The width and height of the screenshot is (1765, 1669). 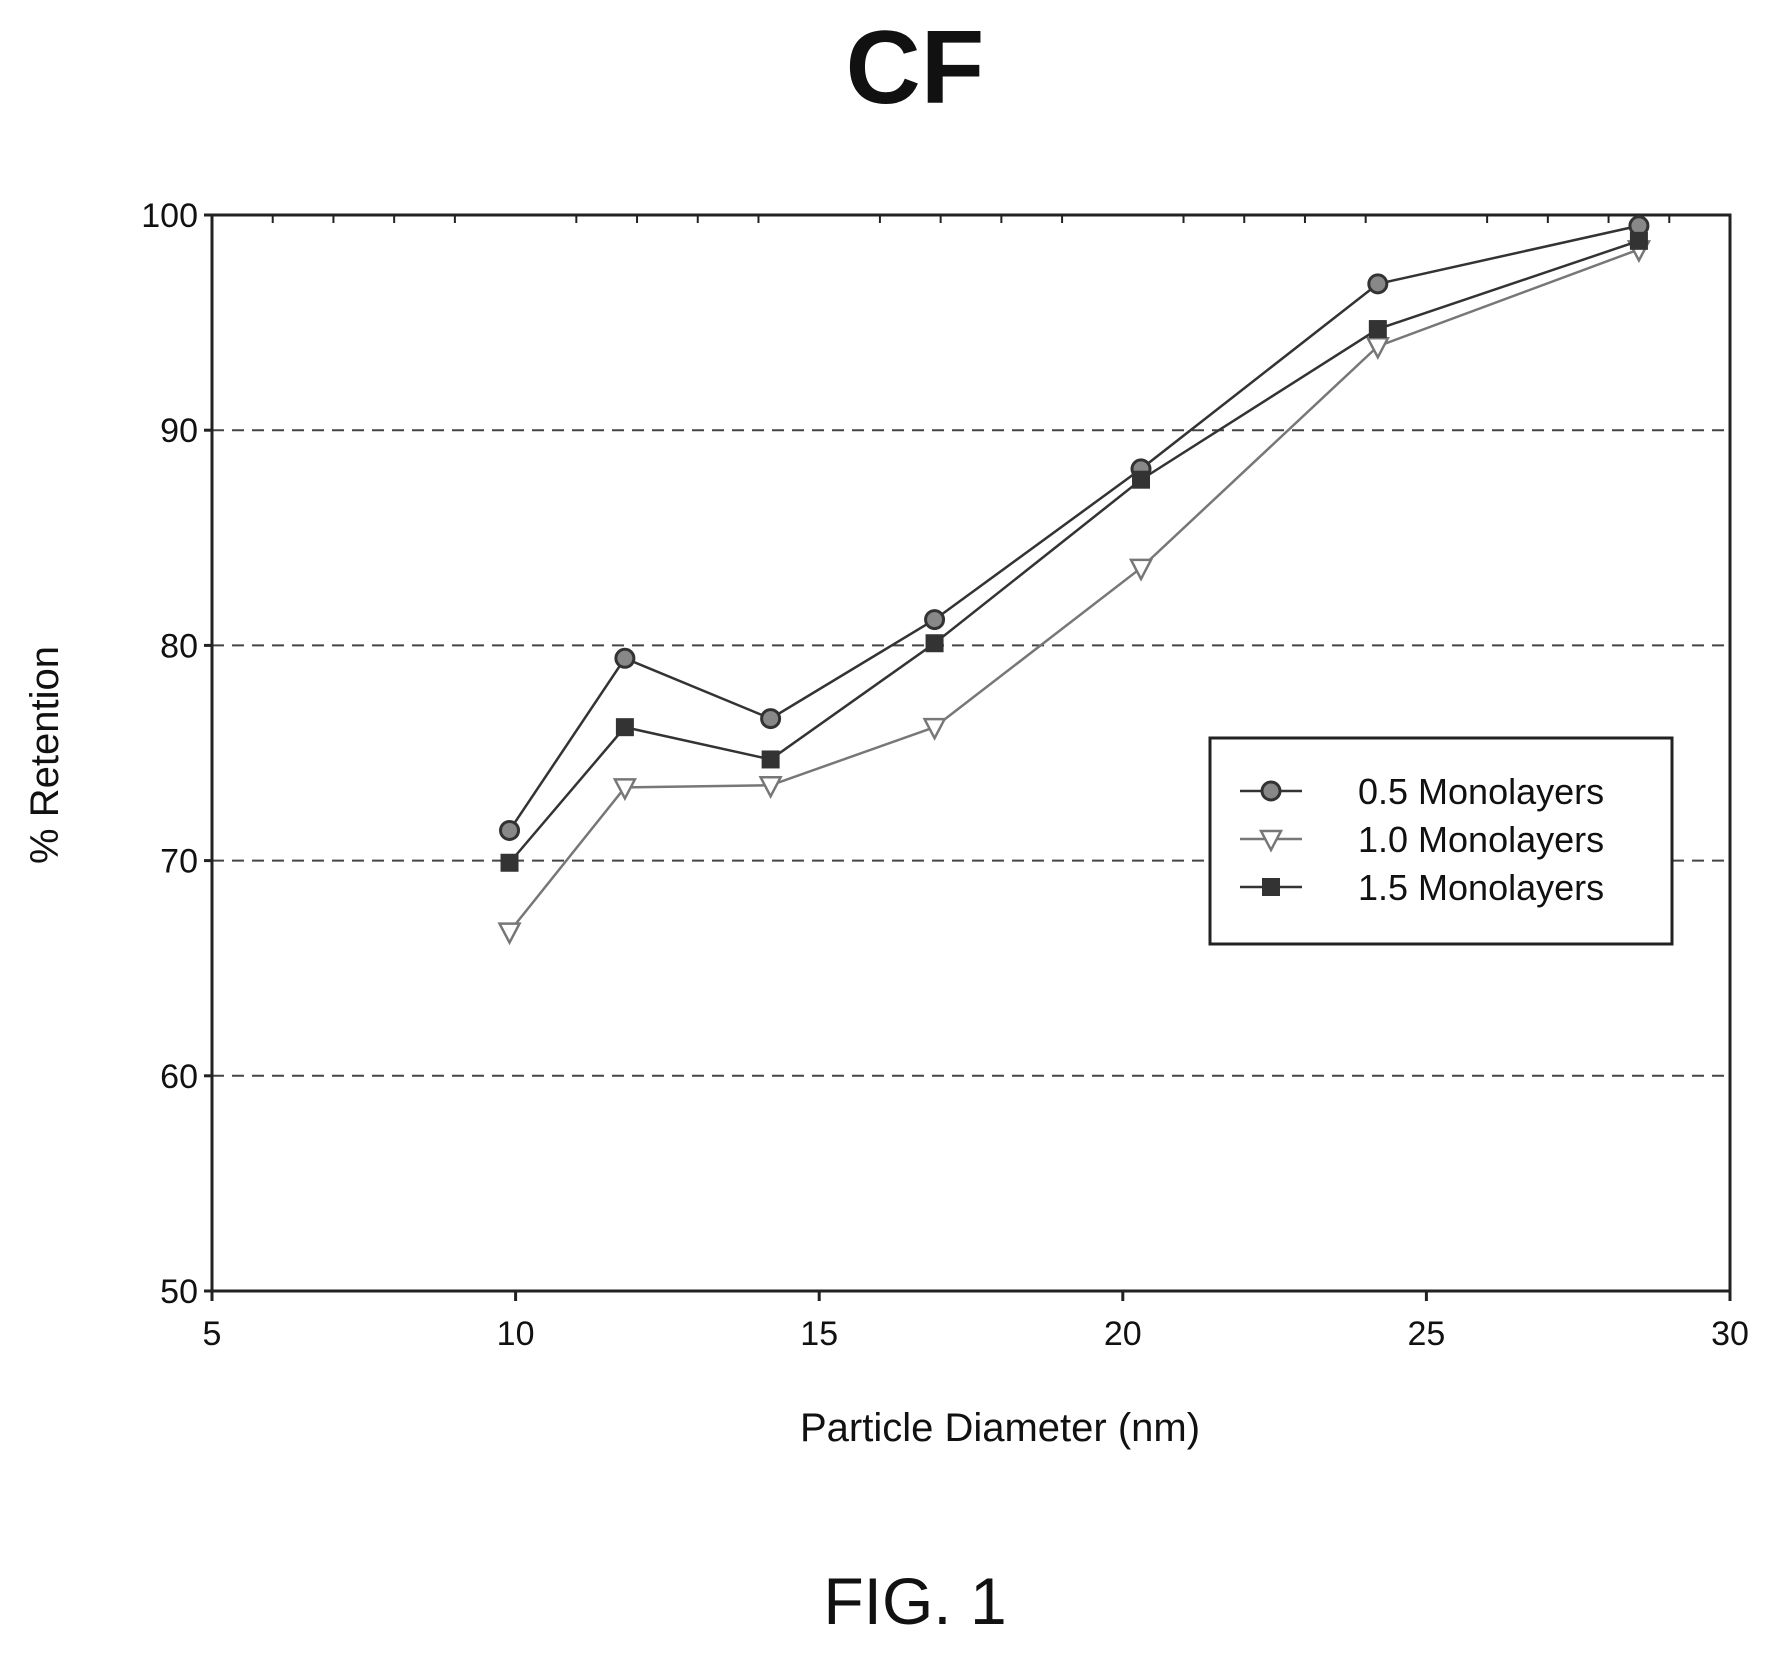 I want to click on y-tick-label-3: 80, so click(x=179, y=646).